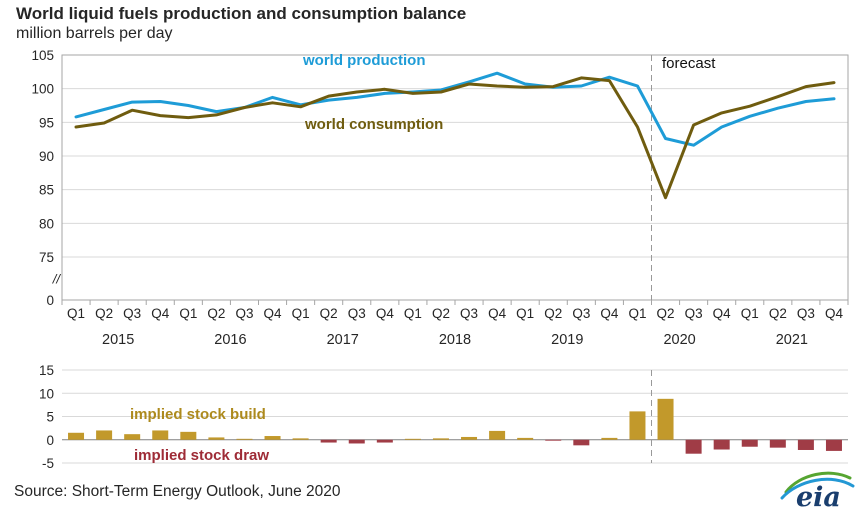 This screenshot has height=514, width=864. What do you see at coordinates (364, 60) in the screenshot?
I see `production-series-label: world production` at bounding box center [364, 60].